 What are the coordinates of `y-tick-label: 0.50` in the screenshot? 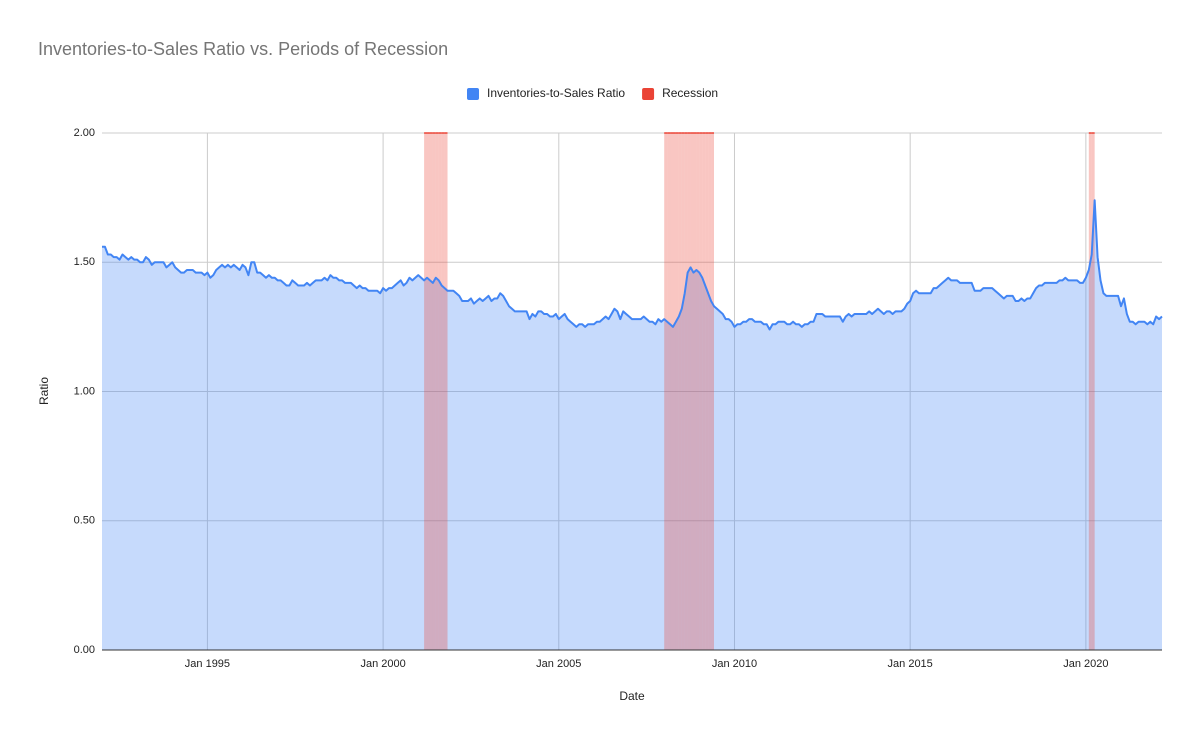 It's located at (84, 521).